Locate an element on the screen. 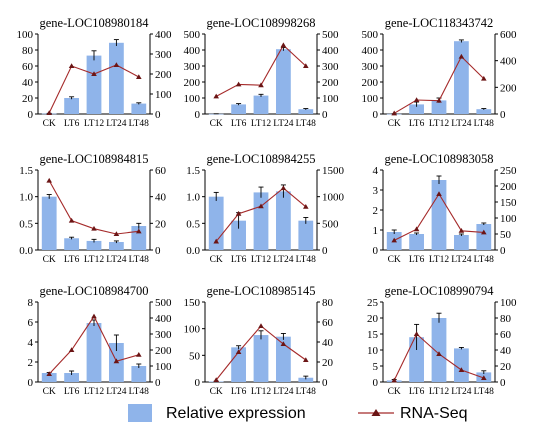 The height and width of the screenshot is (440, 550). y-tick-label-right: 80 is located at coordinates (328, 303).